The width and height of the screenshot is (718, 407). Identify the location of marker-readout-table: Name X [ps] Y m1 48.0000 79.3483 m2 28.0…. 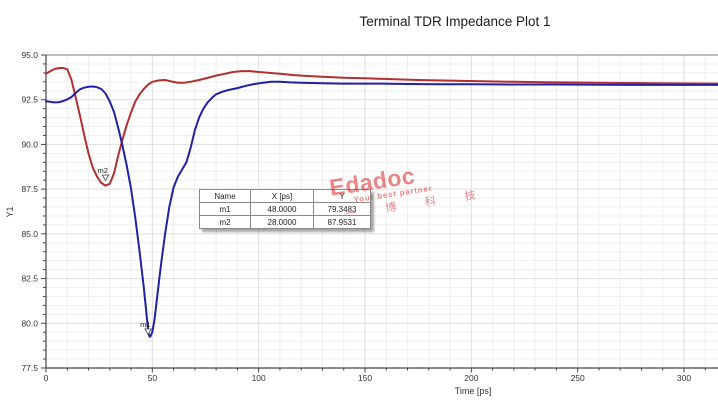
(285, 209).